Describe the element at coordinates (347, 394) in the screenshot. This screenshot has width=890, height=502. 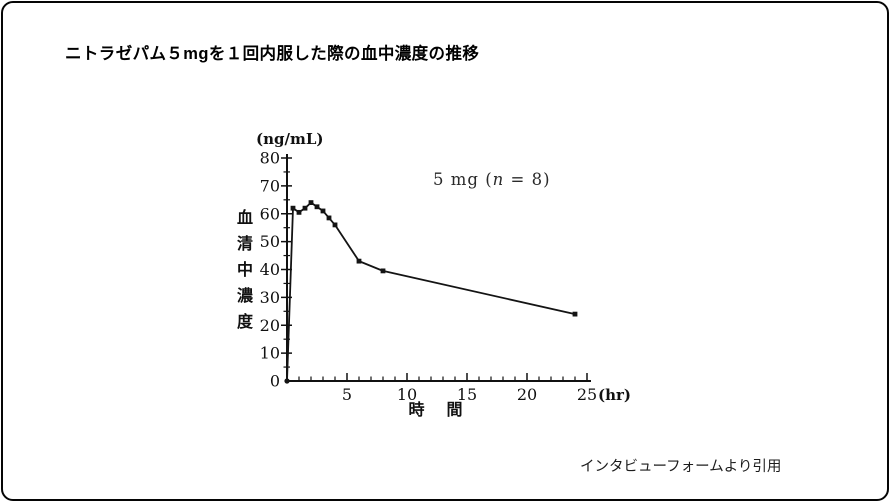
I see `svg-text: 5` at that location.